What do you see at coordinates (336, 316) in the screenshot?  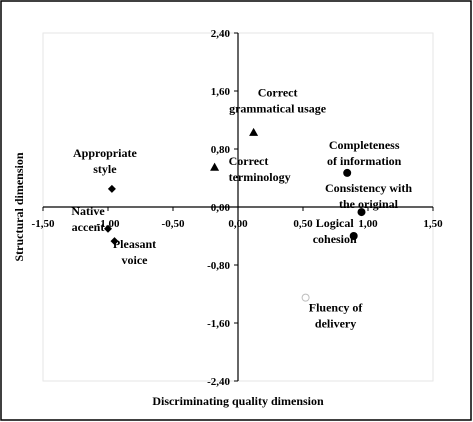 I see `label-fluency-of-delivery: Fluency of delivery` at bounding box center [336, 316].